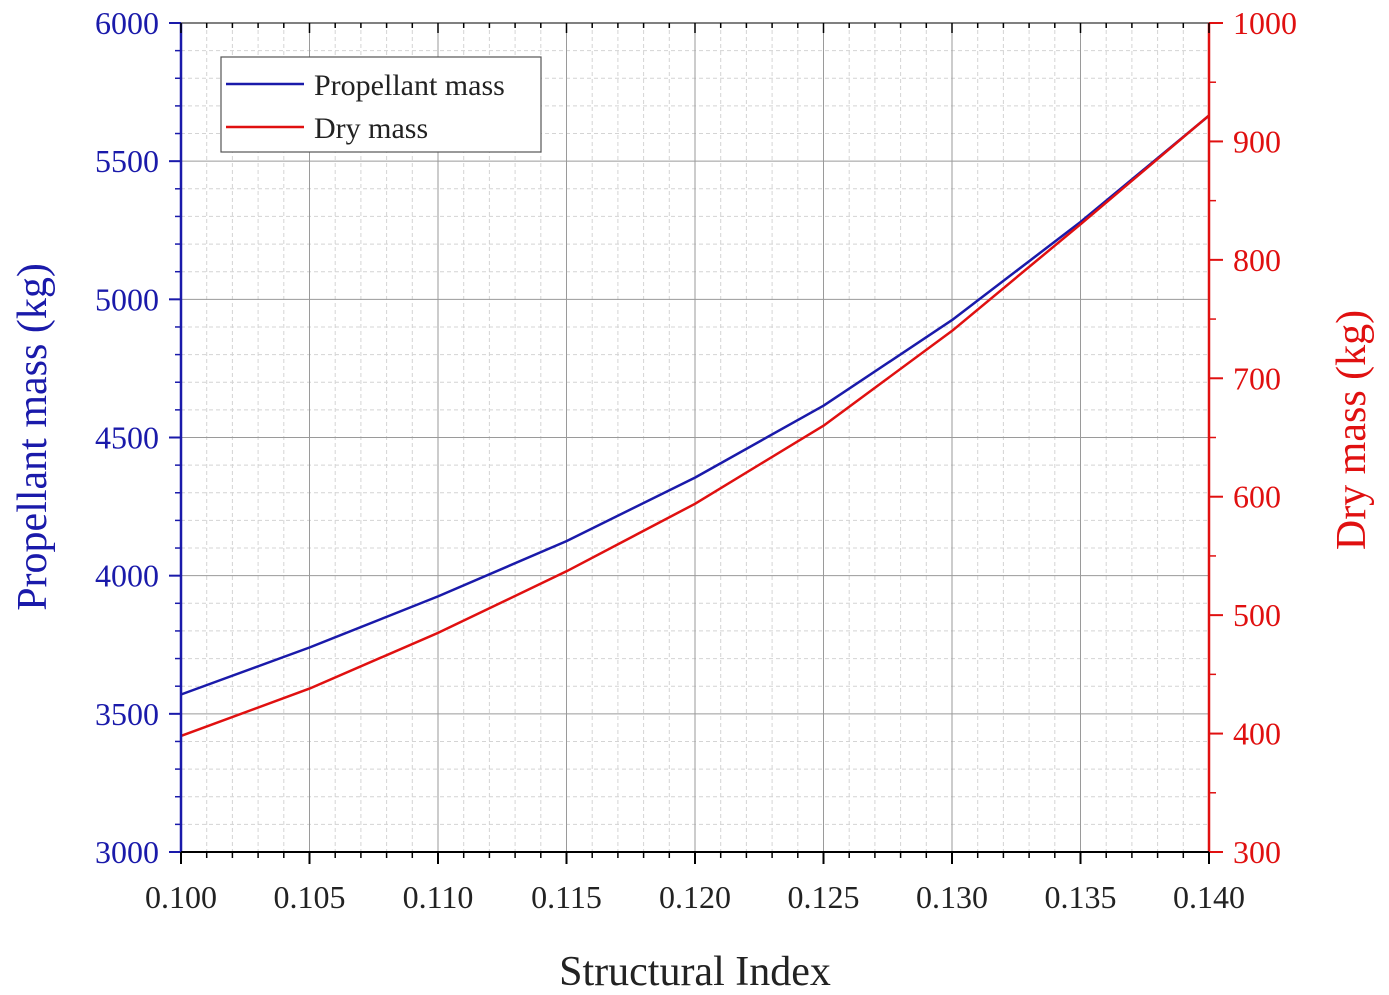  I want to click on right-tick-label: 700, so click(1257, 378).